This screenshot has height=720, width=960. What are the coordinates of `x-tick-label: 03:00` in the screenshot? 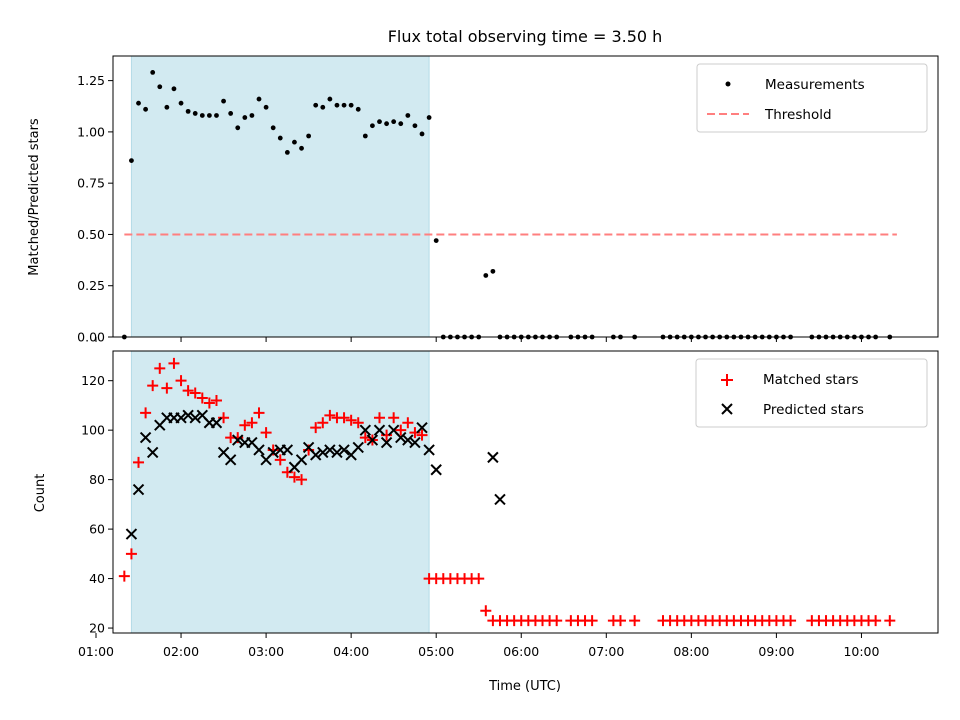 It's located at (266, 651).